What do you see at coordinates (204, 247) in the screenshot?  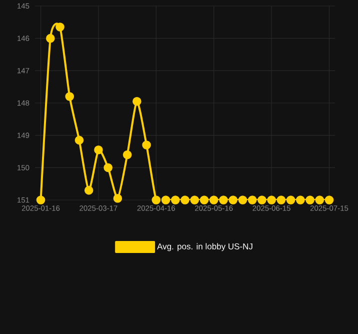 I see `legend-label: Avg. pos. in lobby US-NJ` at bounding box center [204, 247].